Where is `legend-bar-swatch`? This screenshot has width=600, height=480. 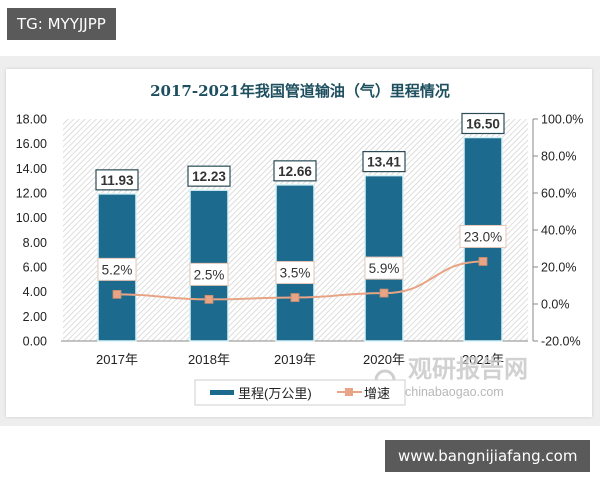
legend-bar-swatch is located at coordinates (222, 392).